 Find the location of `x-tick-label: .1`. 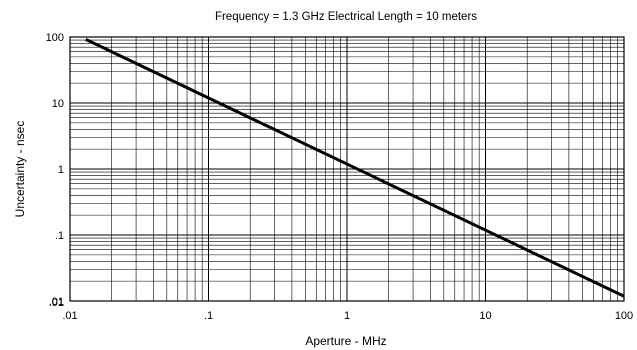

x-tick-label: .1 is located at coordinates (208, 316).